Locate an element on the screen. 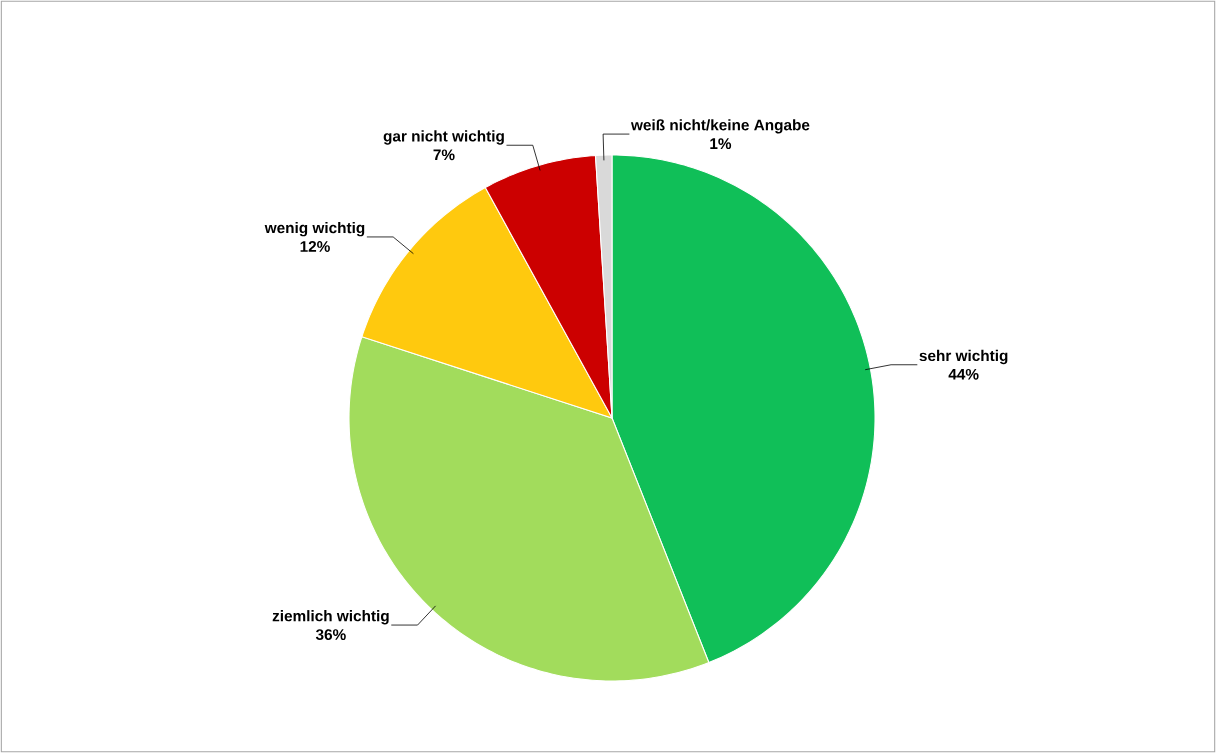 This screenshot has width=1216, height=753. slice-label: ziemlich wichtig is located at coordinates (330, 617).